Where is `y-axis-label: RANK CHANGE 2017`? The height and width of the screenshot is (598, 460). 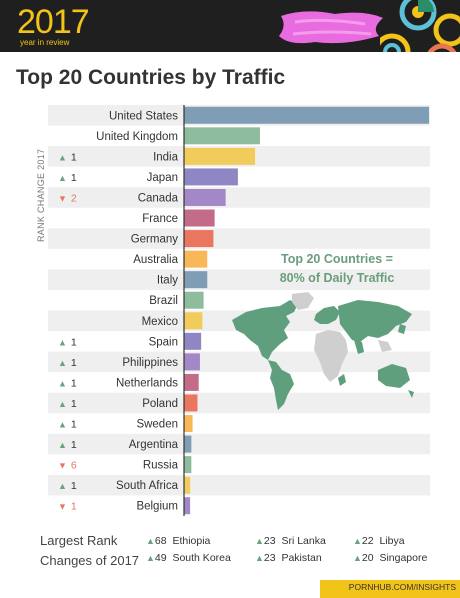
y-axis-label: RANK CHANGE 2017 is located at coordinates (41, 195).